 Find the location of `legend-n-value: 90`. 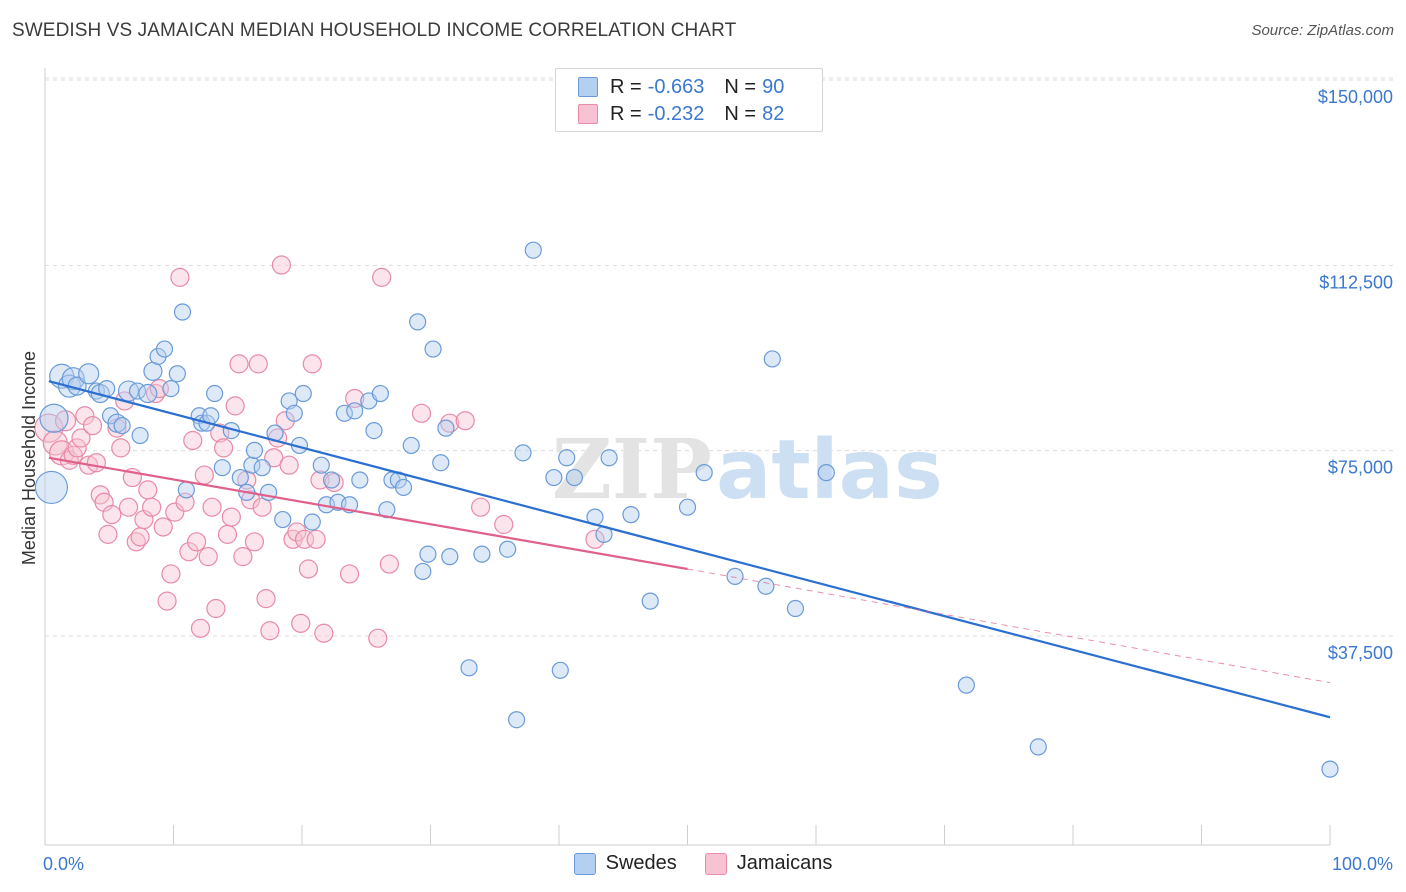

legend-n-value: 90 is located at coordinates (773, 86).